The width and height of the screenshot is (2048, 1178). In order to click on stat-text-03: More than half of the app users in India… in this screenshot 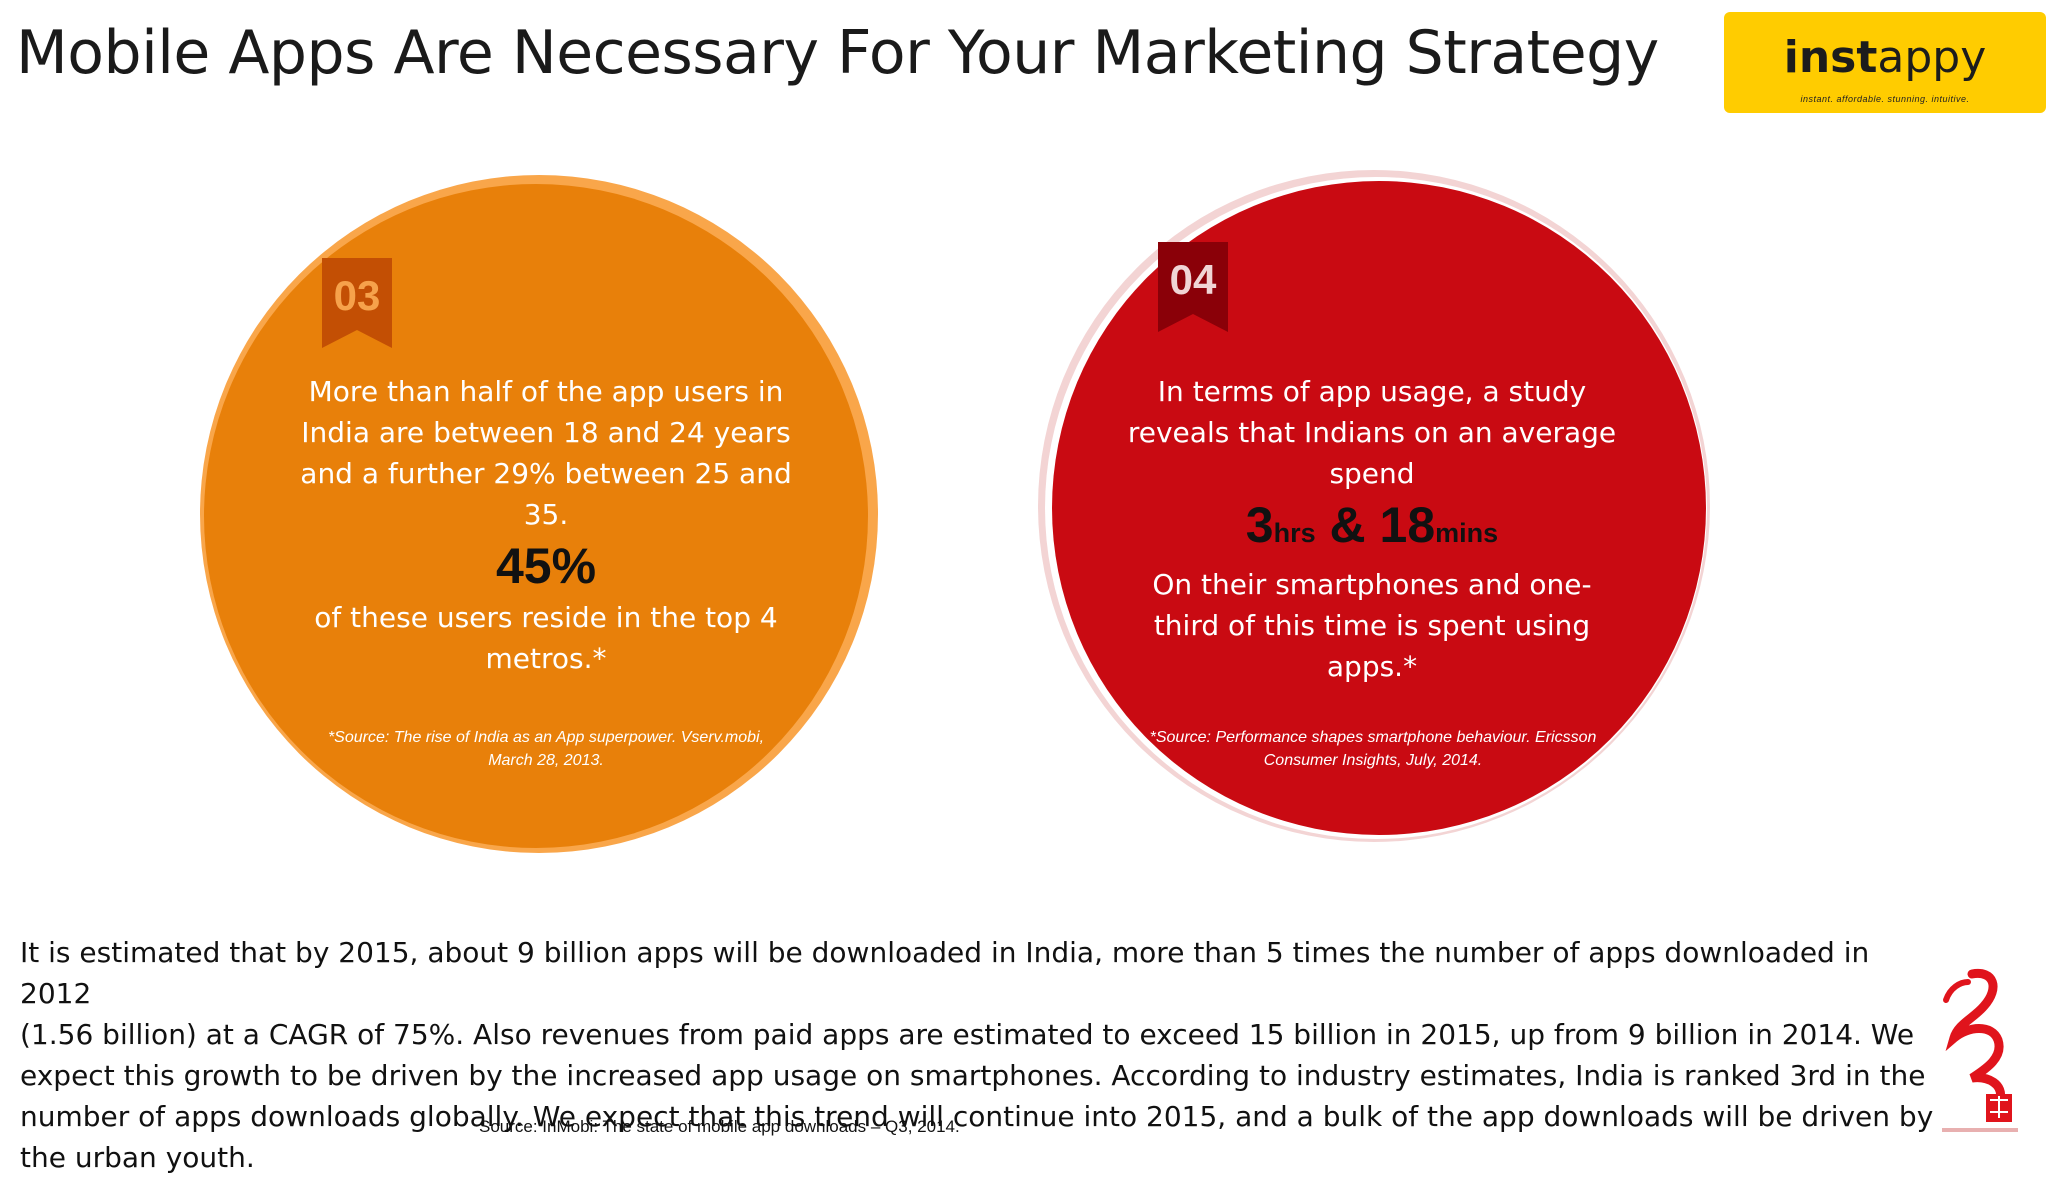, I will do `click(546, 525)`.